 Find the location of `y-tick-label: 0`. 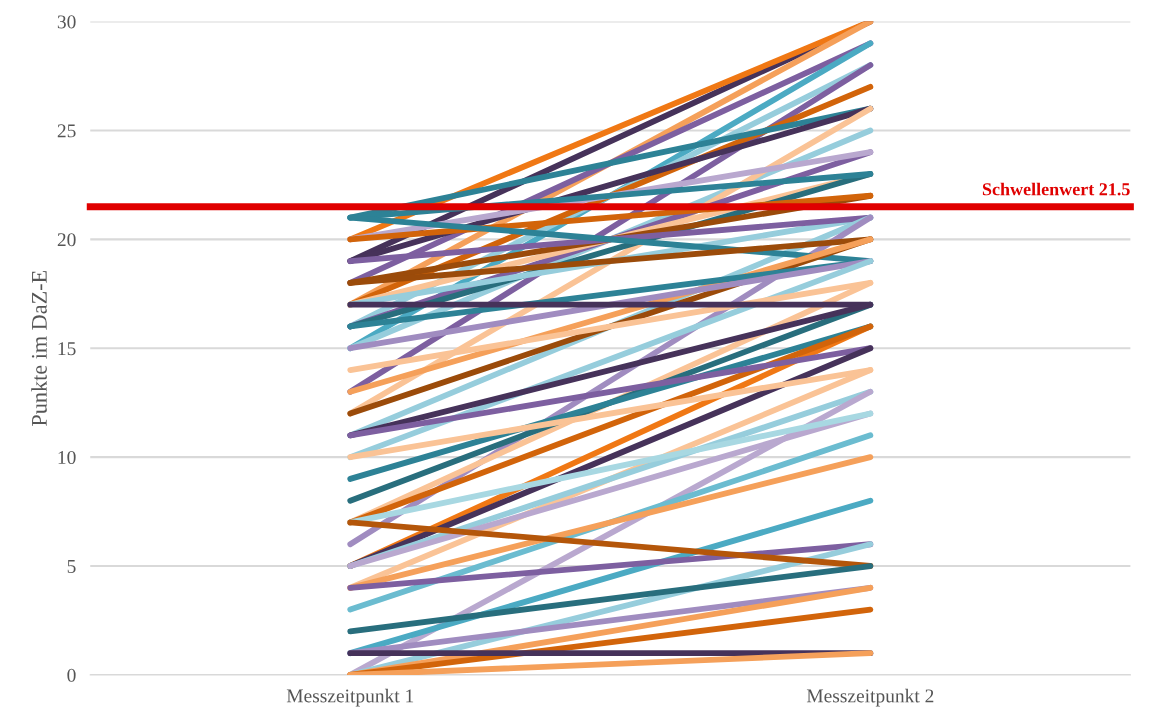

y-tick-label: 0 is located at coordinates (71, 675).